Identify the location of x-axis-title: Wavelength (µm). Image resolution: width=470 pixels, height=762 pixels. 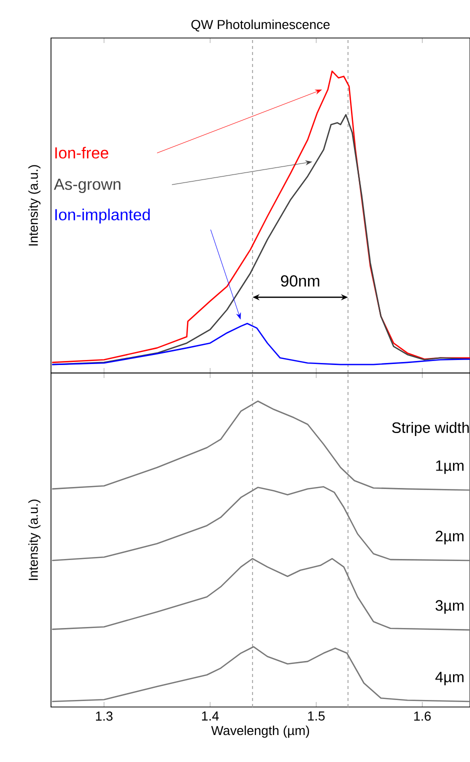
(260, 732).